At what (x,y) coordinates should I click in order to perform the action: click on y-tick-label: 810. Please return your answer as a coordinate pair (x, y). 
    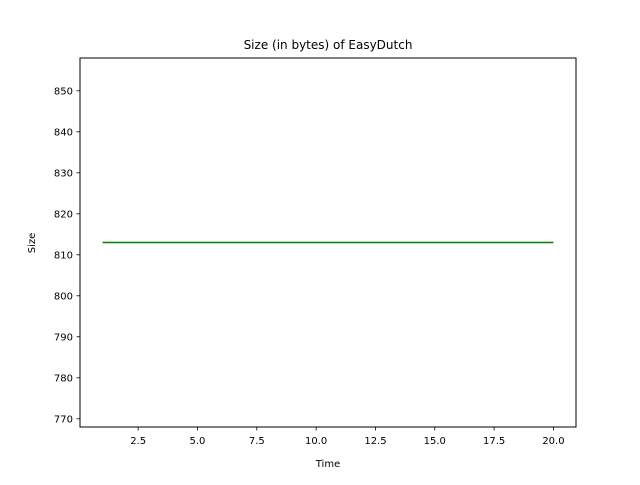
    Looking at the image, I should click on (63, 255).